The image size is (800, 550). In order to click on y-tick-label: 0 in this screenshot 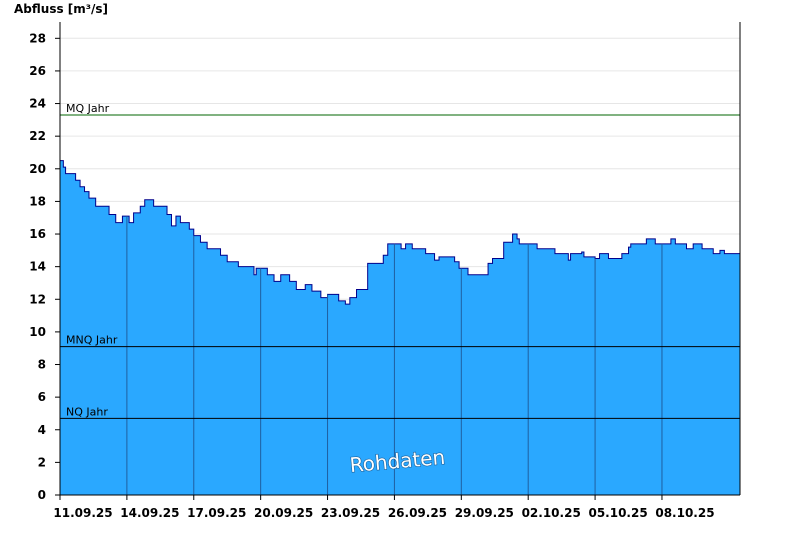, I will do `click(42, 495)`.